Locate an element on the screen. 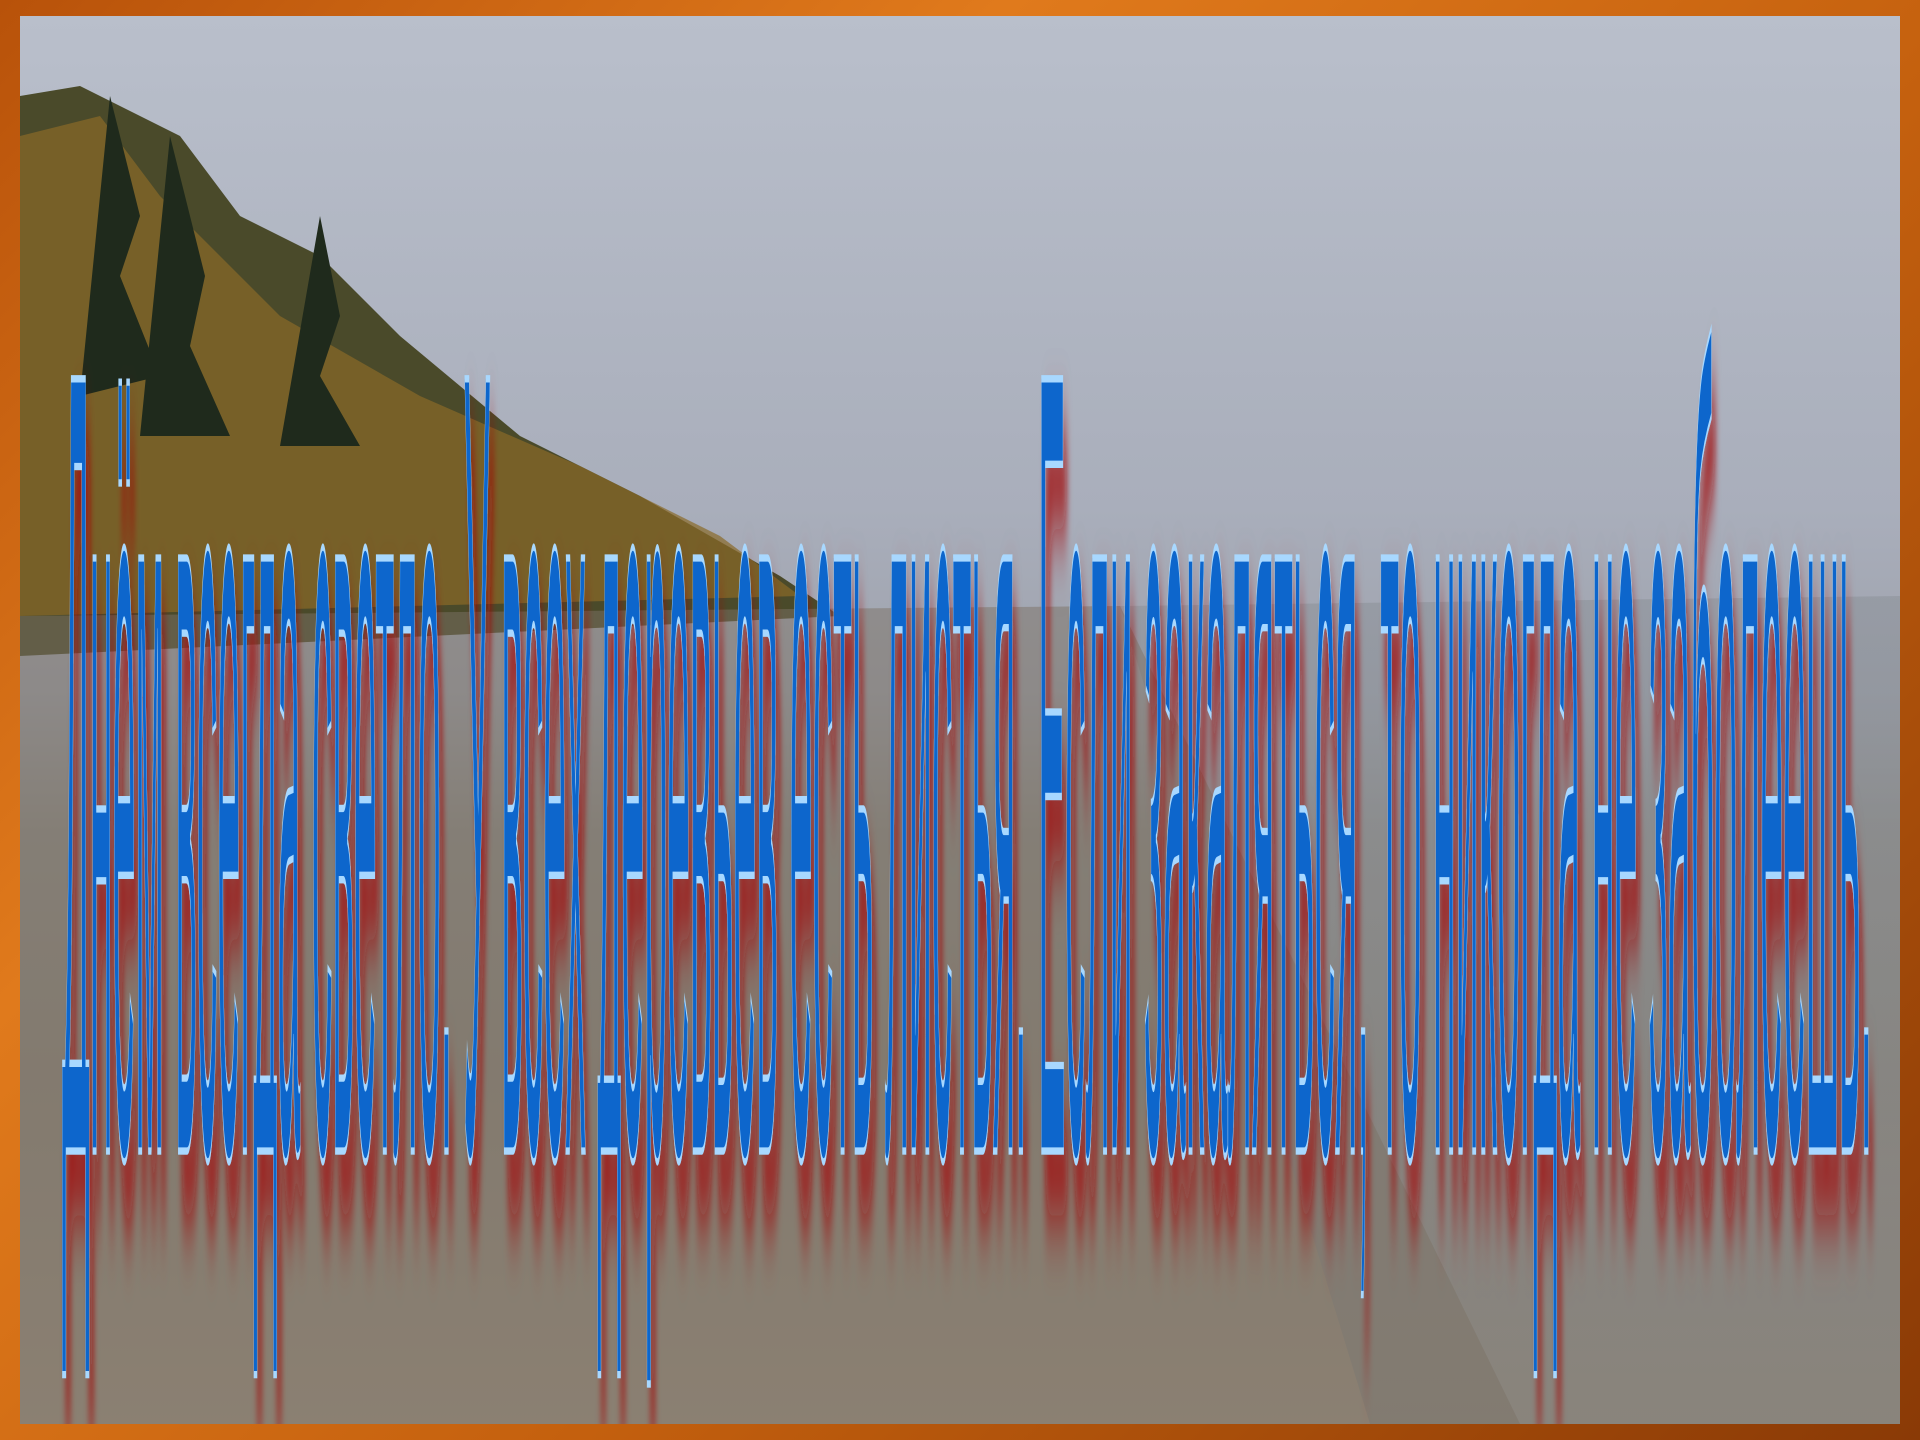 The image size is (1920, 1440). autumn-trees is located at coordinates (410, 366).